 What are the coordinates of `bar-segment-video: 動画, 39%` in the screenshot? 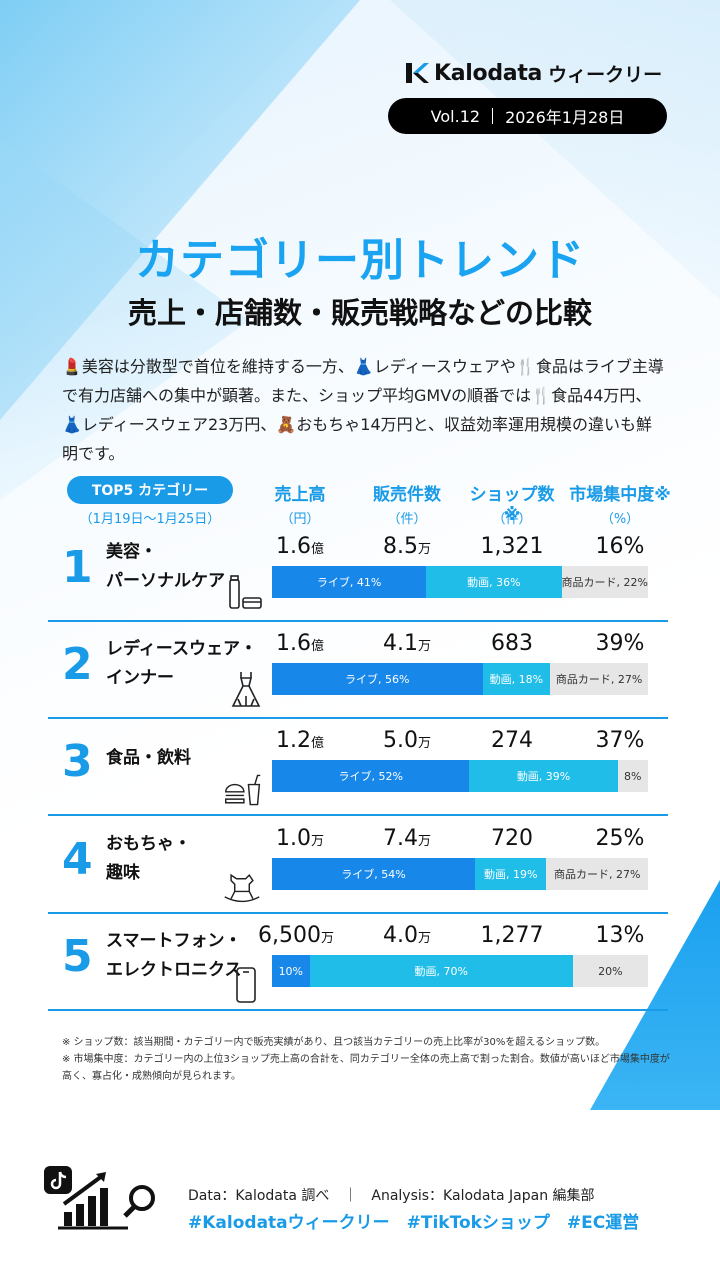 It's located at (543, 776).